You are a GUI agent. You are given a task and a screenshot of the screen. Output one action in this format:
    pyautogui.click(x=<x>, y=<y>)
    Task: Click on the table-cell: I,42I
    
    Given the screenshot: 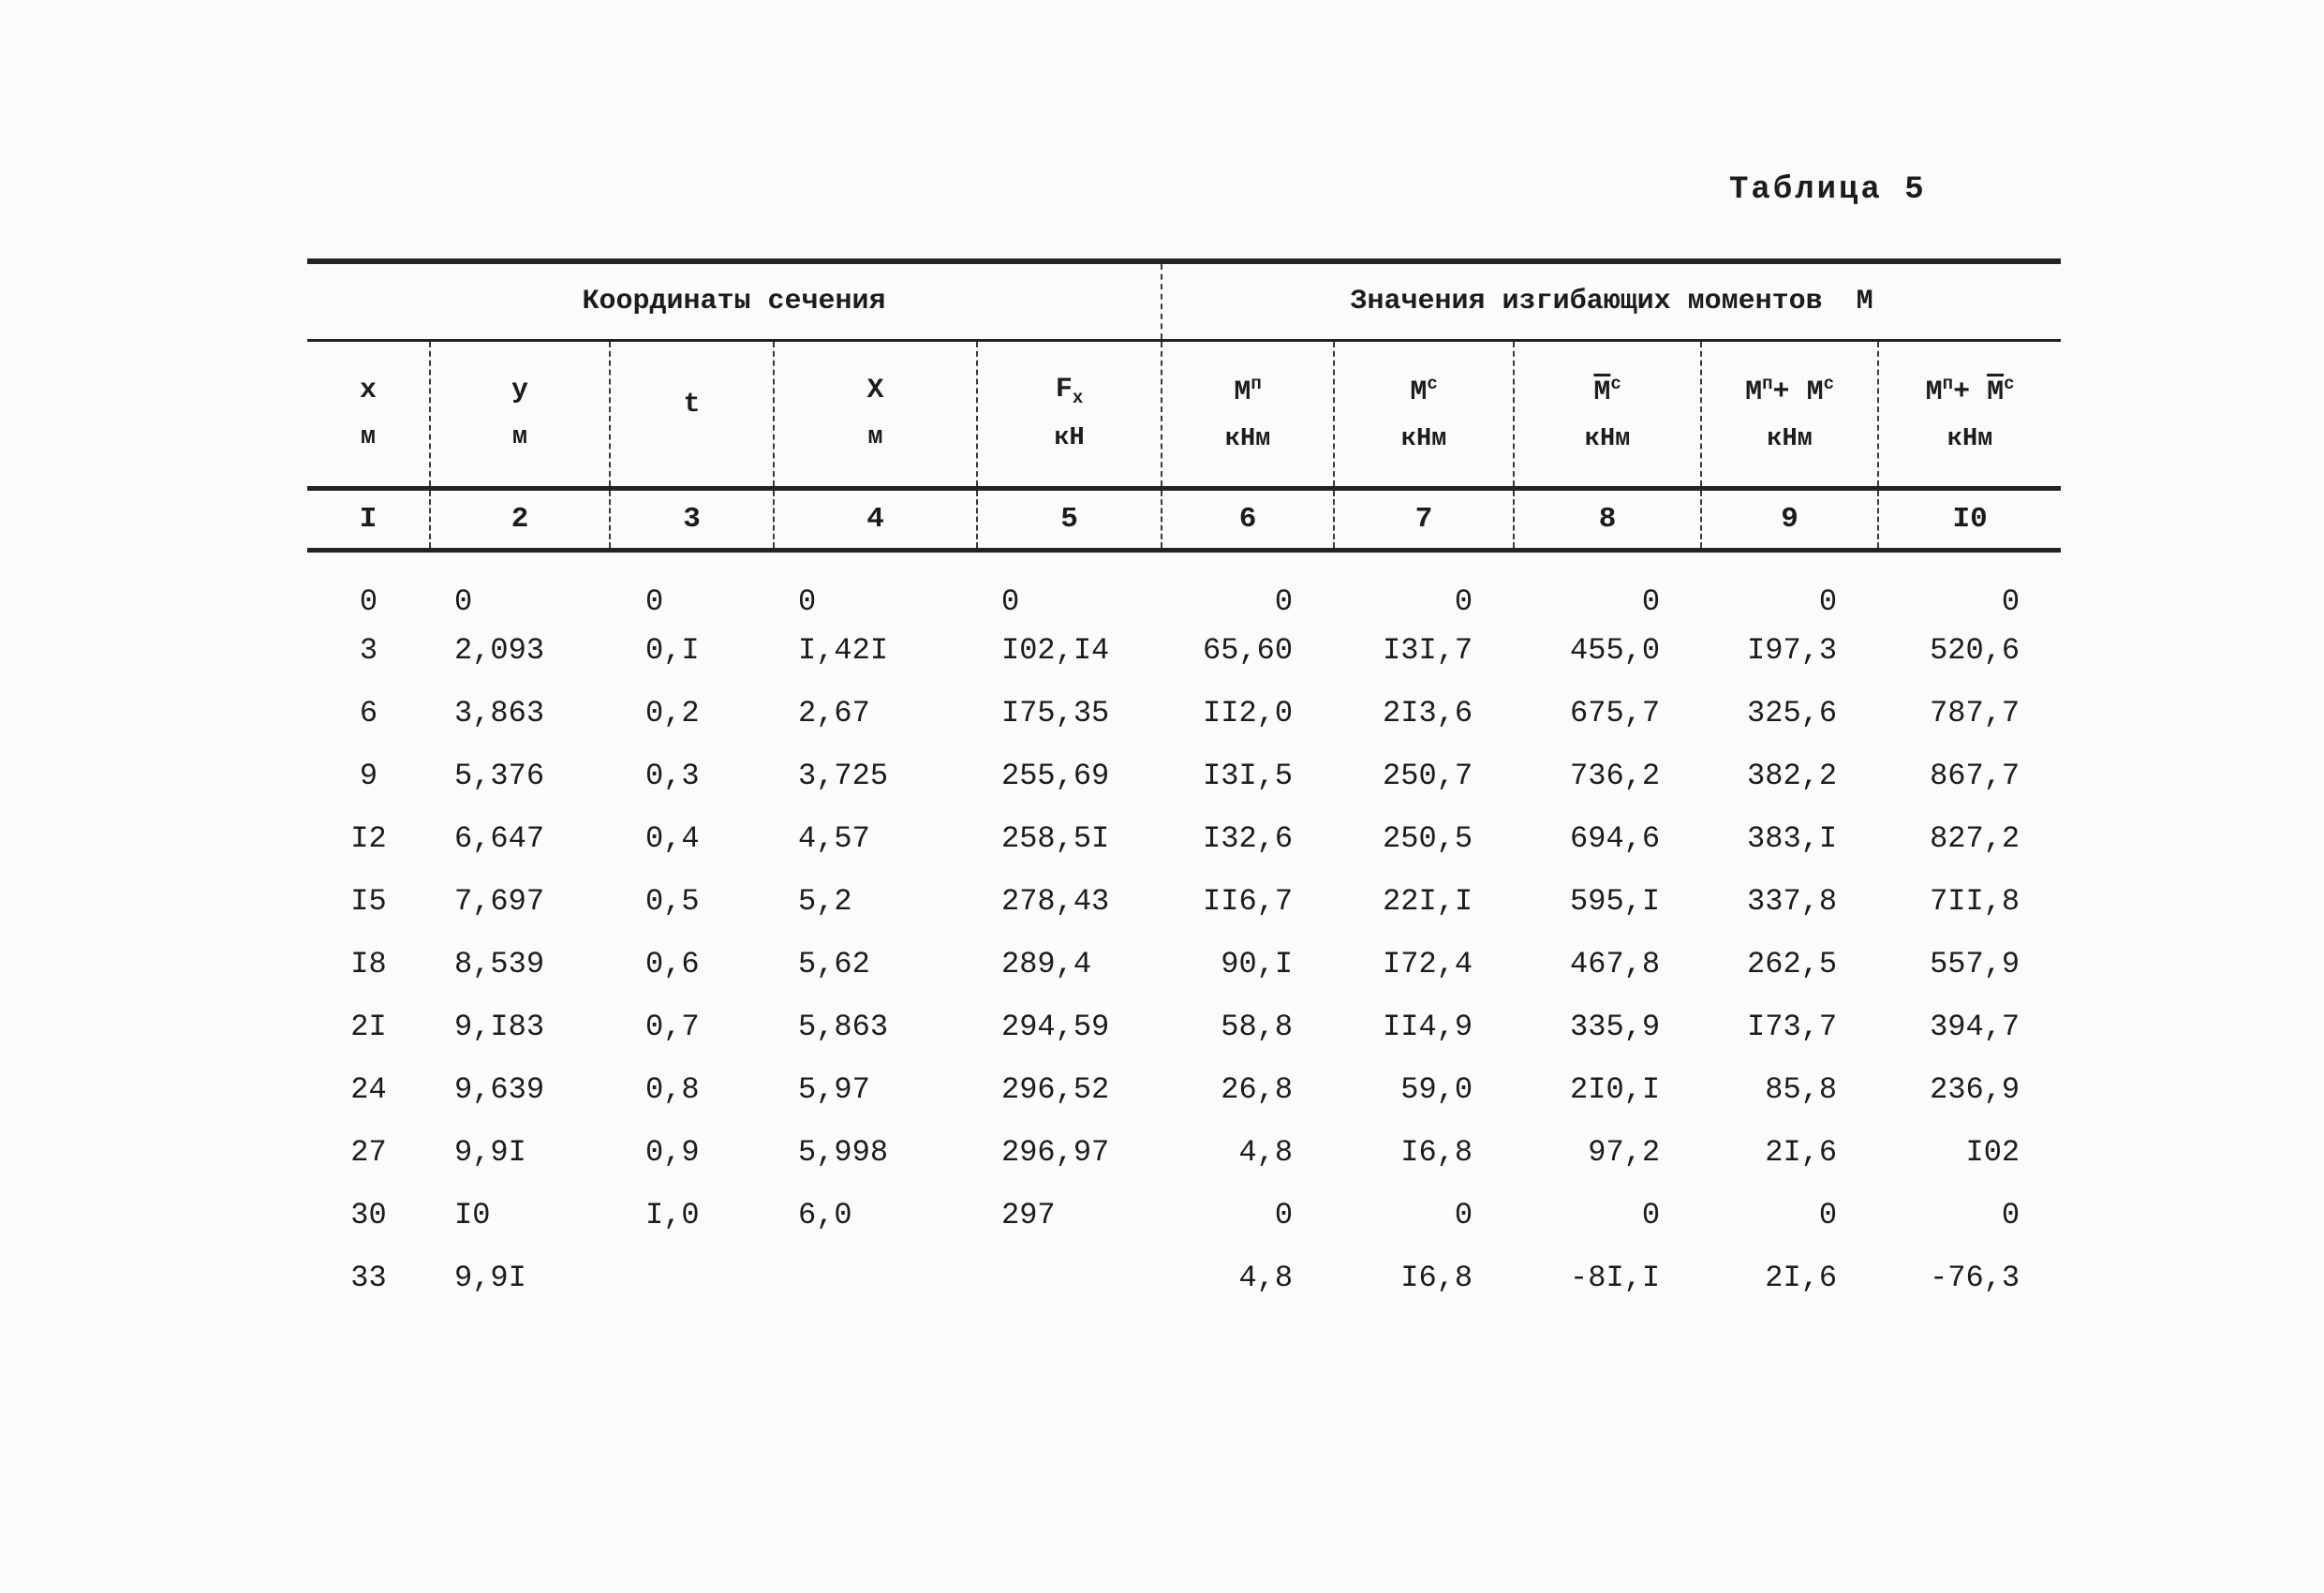 What is the action you would take?
    pyautogui.click(x=843, y=650)
    